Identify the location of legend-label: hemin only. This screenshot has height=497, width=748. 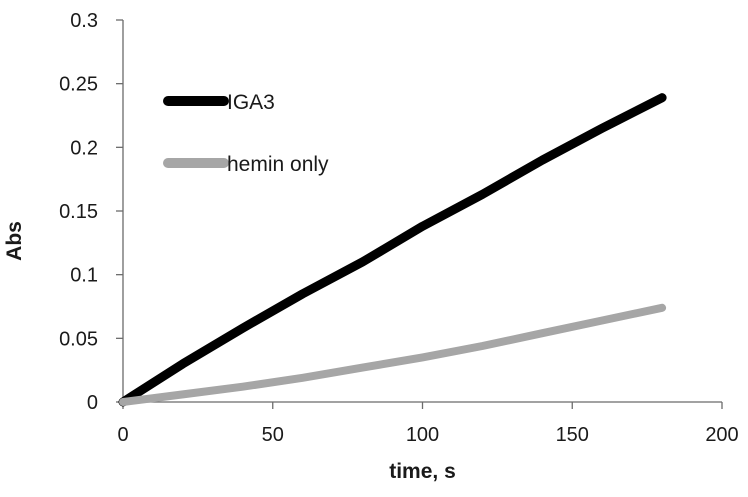
(278, 164).